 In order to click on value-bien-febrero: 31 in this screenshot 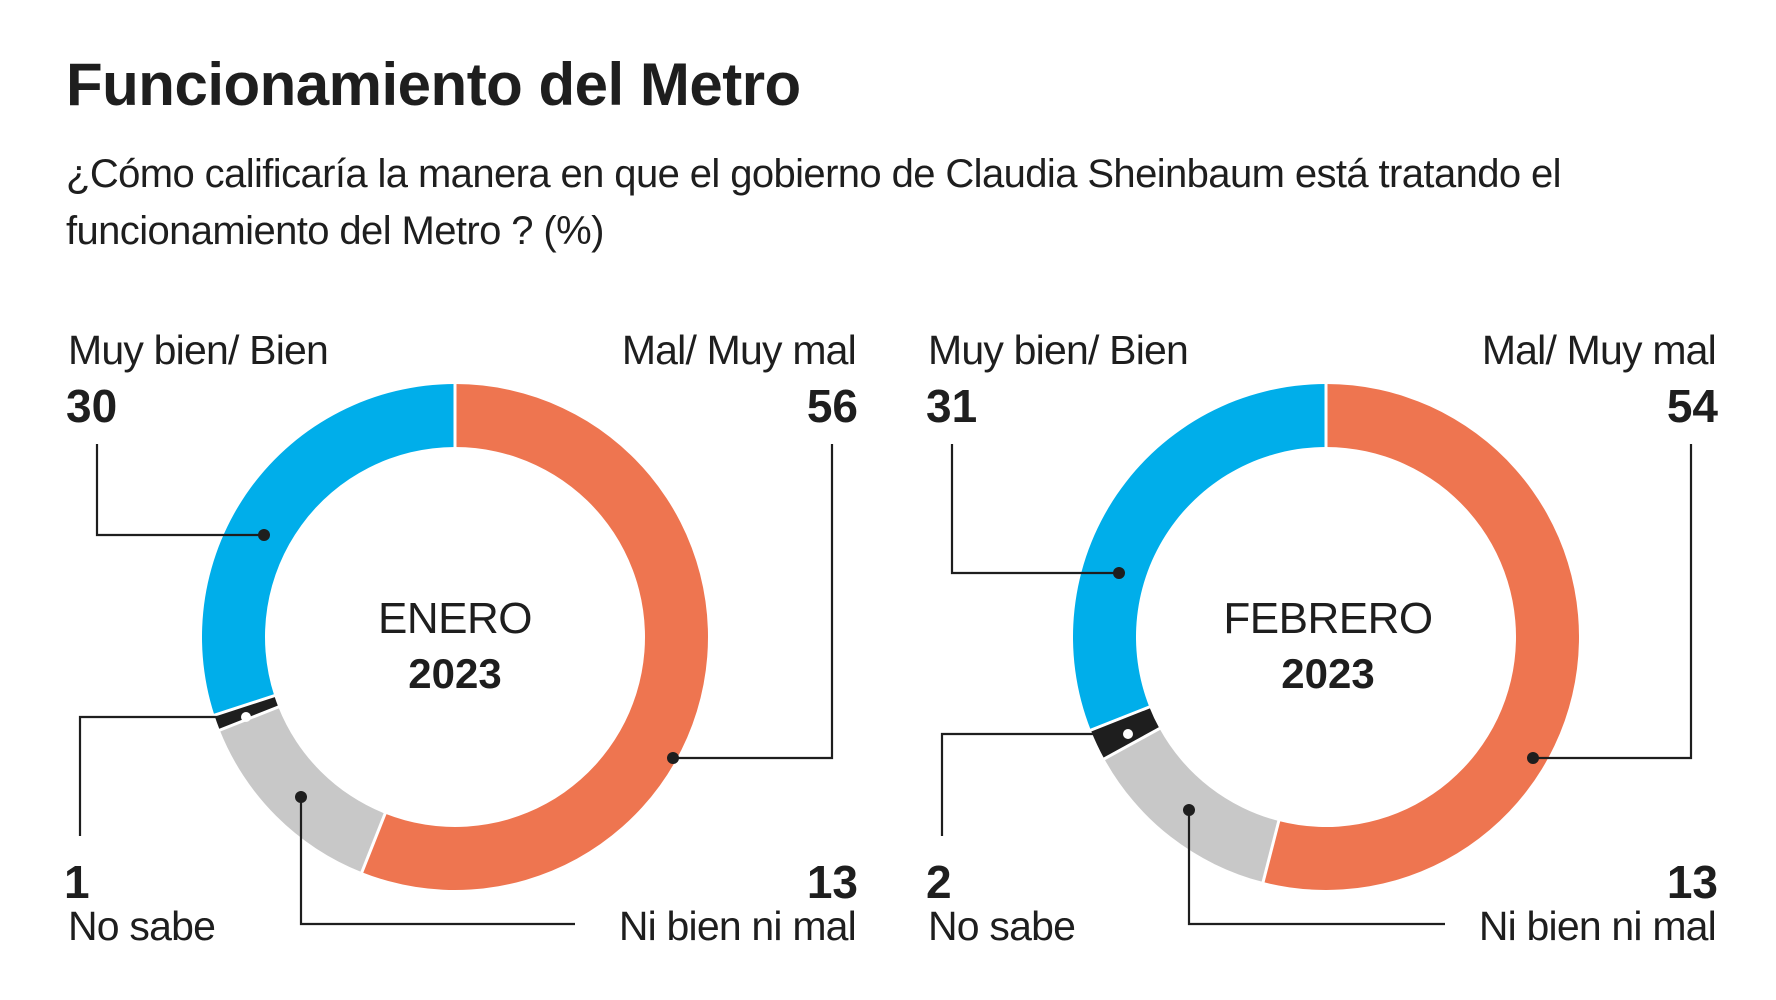, I will do `click(951, 406)`.